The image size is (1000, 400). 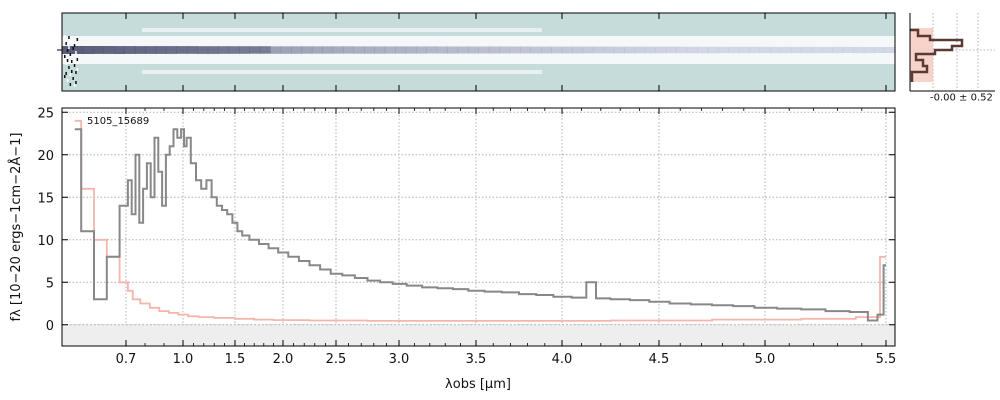 What do you see at coordinates (659, 359) in the screenshot?
I see `x-tick-label: 4.5` at bounding box center [659, 359].